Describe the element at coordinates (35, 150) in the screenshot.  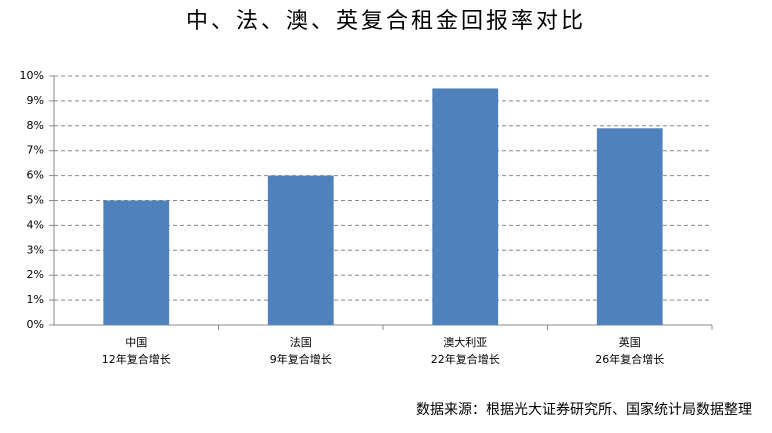
I see `y-tick-label: 7%` at that location.